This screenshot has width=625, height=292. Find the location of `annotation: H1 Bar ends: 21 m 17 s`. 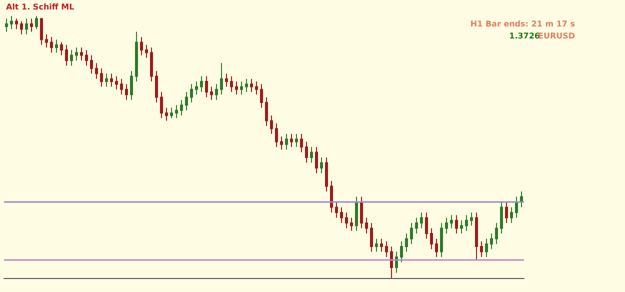

annotation: H1 Bar ends: 21 m 17 s is located at coordinates (523, 24).